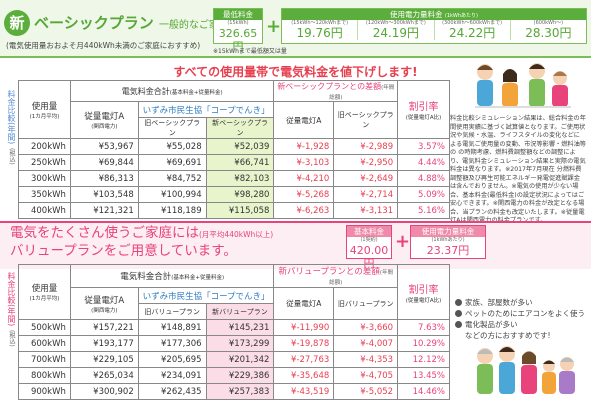 This screenshot has width=591, height=400. I want to click on basic-base-fee-box: 最低料金 (15kWh) 326.65円, so click(238, 30).